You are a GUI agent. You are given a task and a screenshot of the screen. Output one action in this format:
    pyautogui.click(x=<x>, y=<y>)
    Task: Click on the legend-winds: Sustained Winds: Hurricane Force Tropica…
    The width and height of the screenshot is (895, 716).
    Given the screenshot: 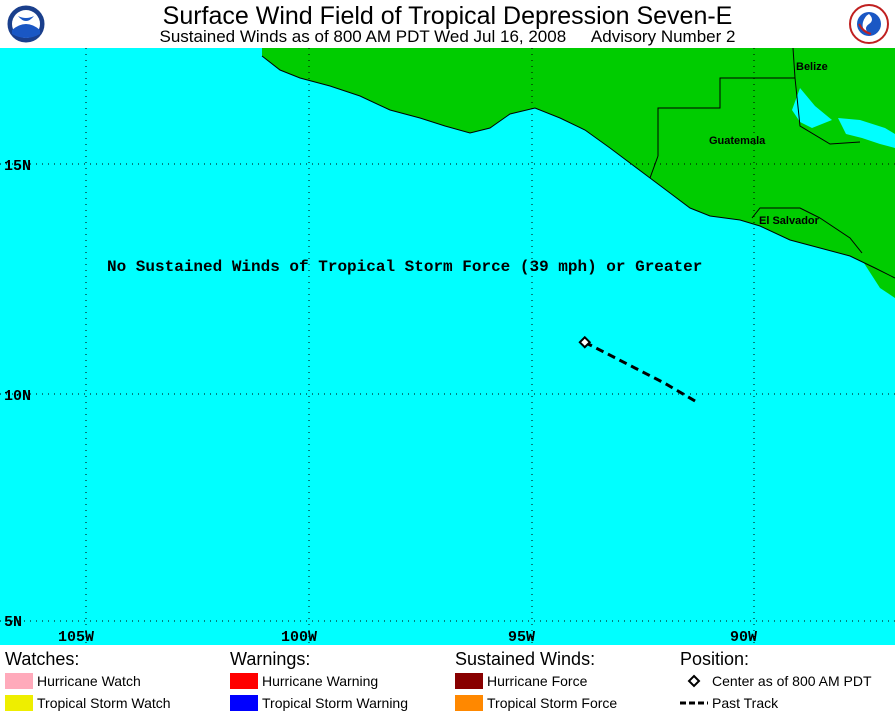 What is the action you would take?
    pyautogui.click(x=562, y=681)
    